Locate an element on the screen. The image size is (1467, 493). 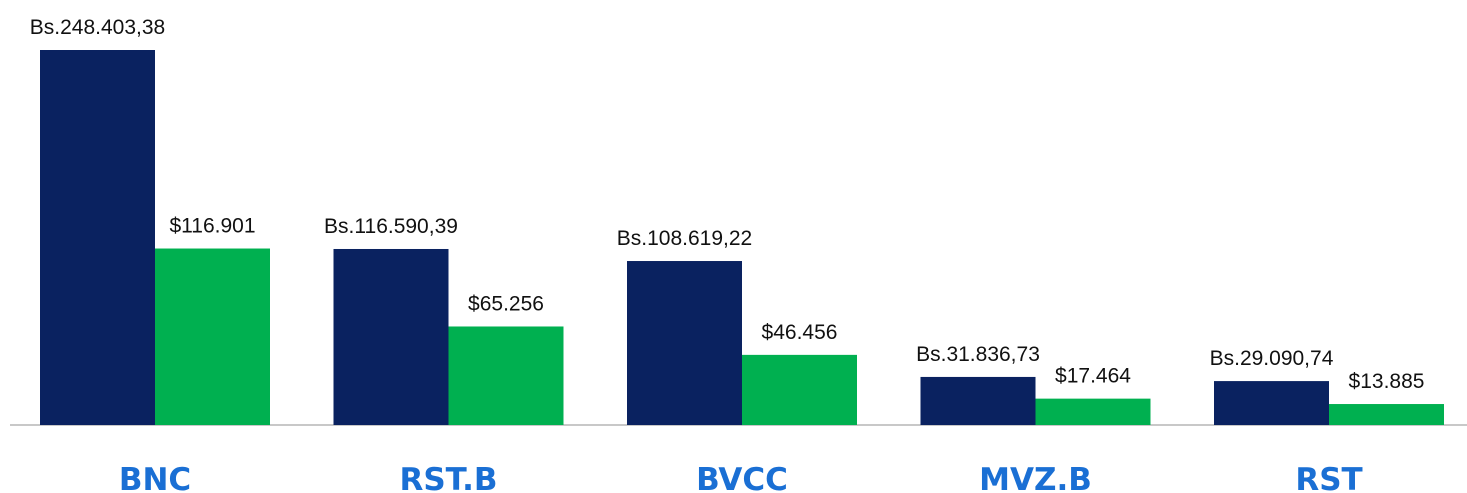
category-label: MVZ.B is located at coordinates (1035, 477).